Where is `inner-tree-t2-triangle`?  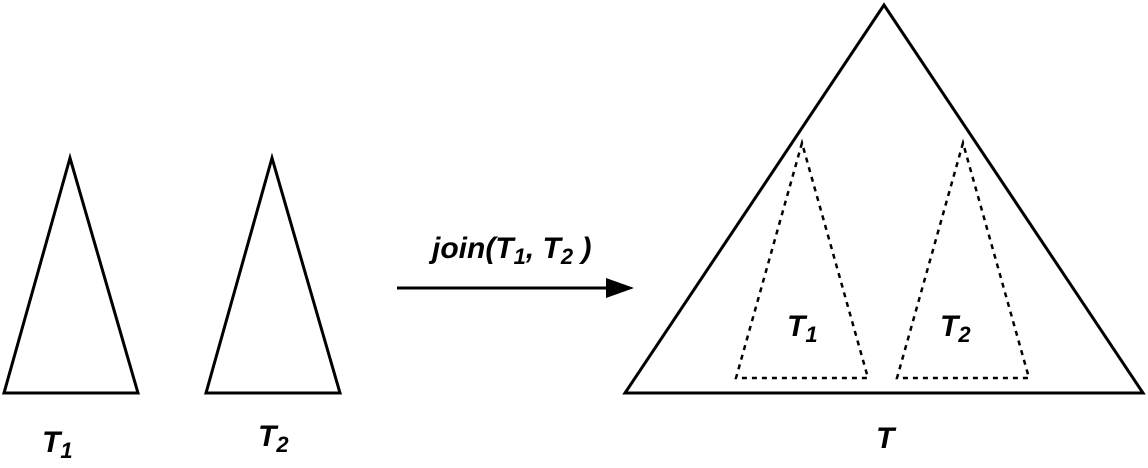 inner-tree-t2-triangle is located at coordinates (963, 259).